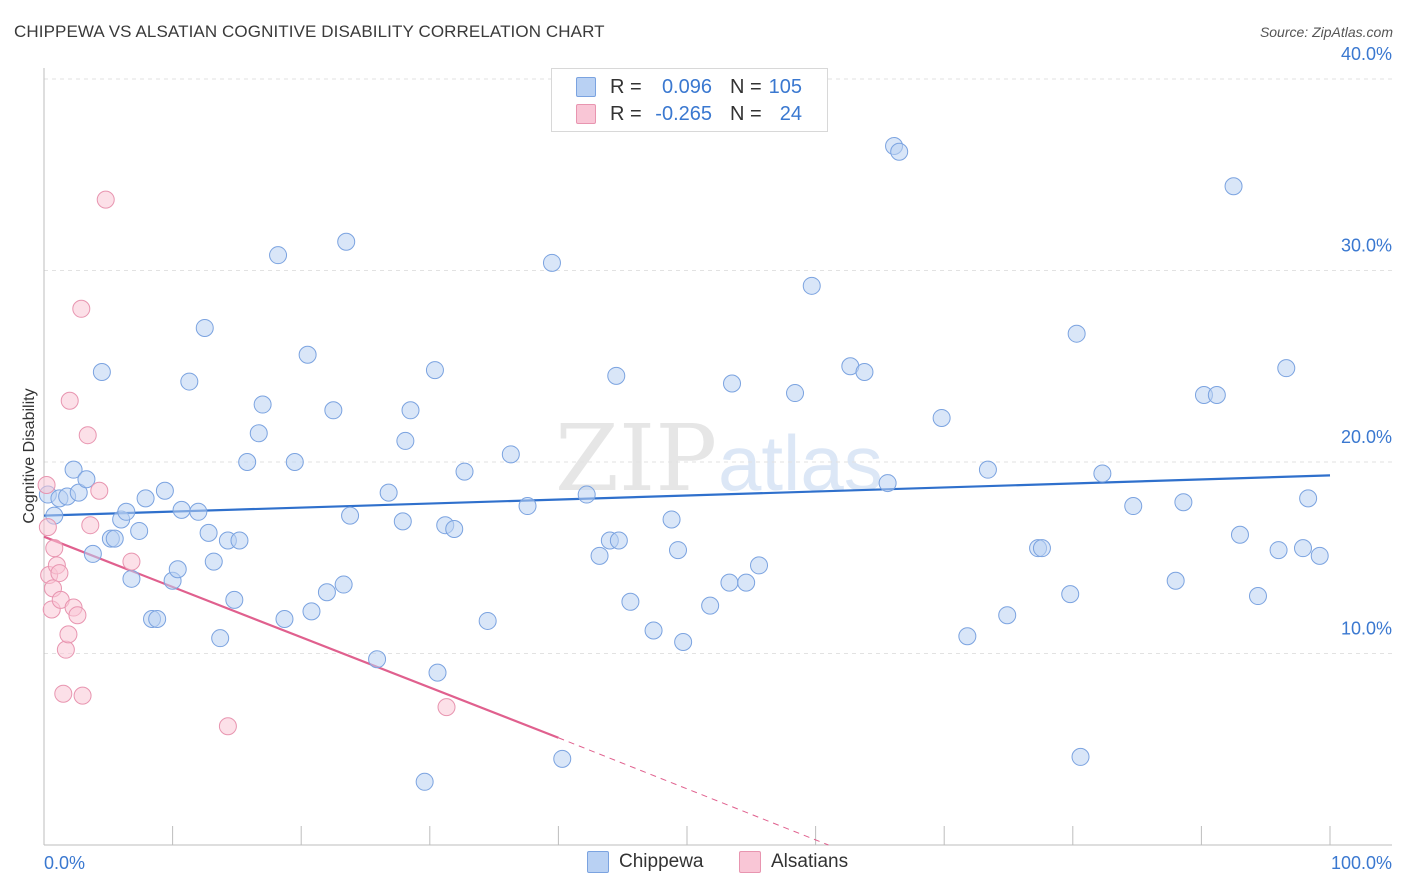 This screenshot has width=1406, height=892. I want to click on bottom-legend-chippewa: Chippewa, so click(645, 862).